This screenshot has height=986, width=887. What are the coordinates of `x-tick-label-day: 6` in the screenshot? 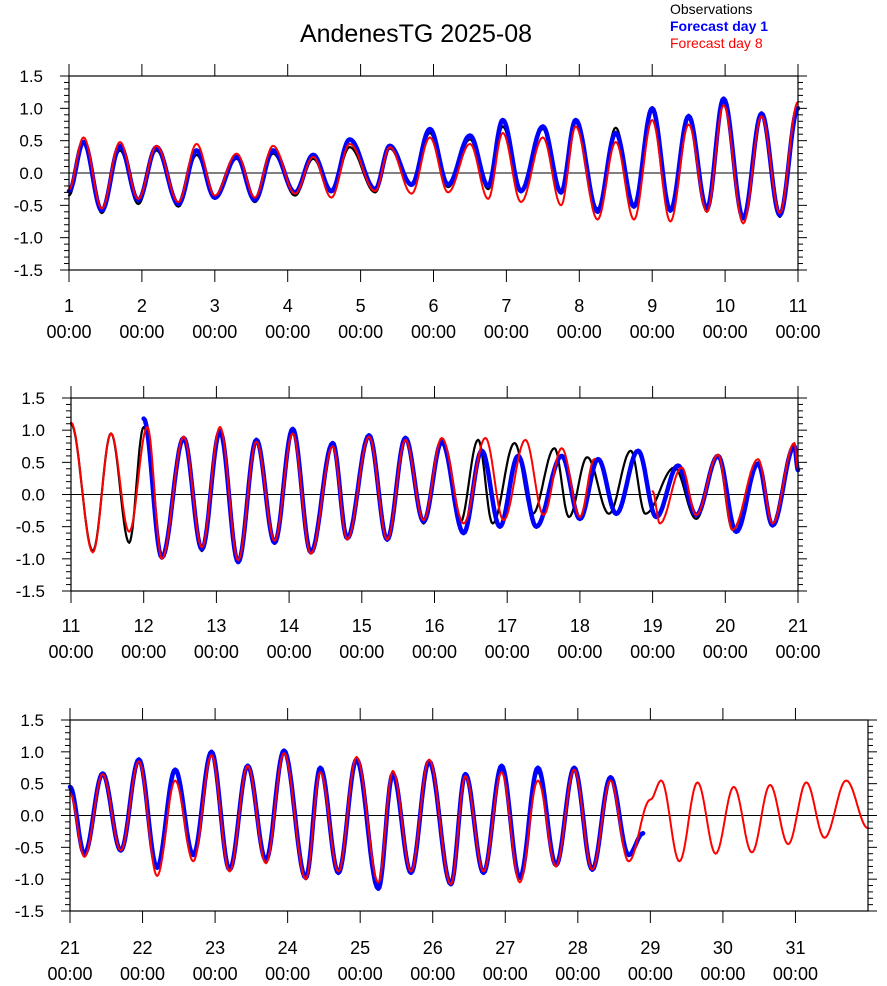 It's located at (433, 306).